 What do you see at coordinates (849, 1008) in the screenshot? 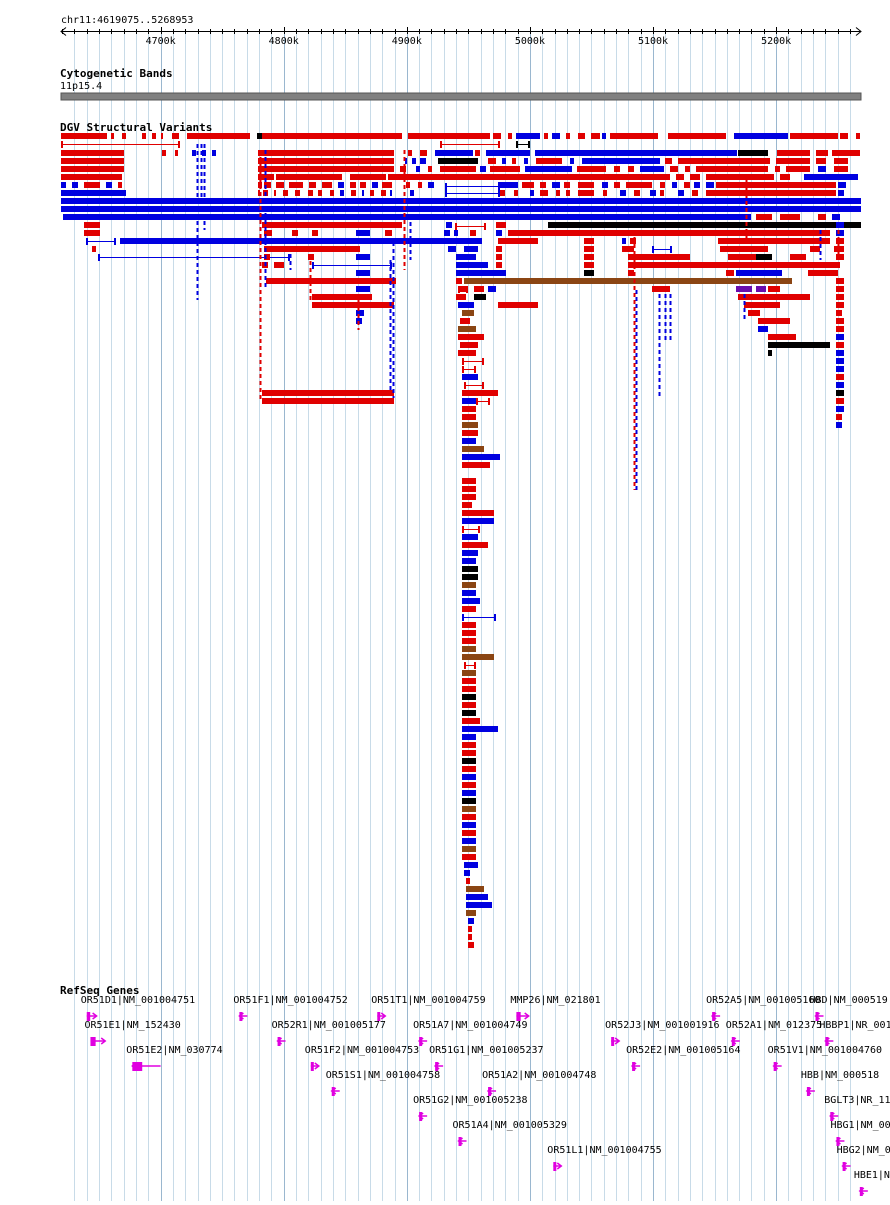
I see `refseq-gene: HBD|NM_000519` at bounding box center [849, 1008].